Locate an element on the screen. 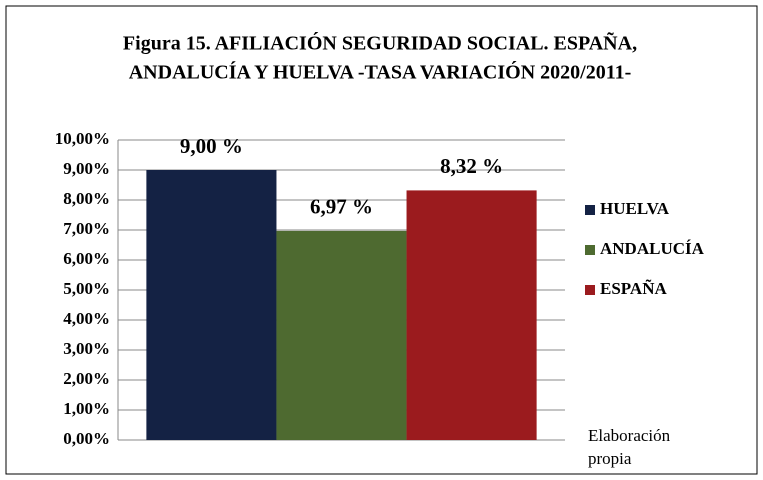 This screenshot has height=480, width=763. legend-label: ESPAÑA is located at coordinates (633, 288).